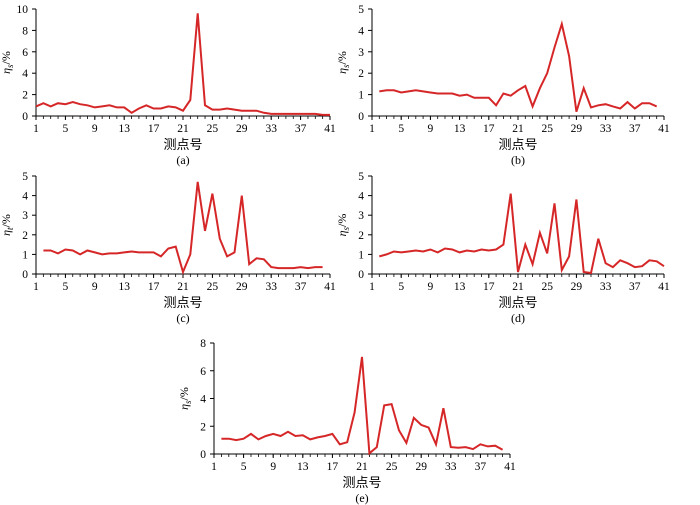  Describe the element at coordinates (10, 66) in the screenshot. I see `y-label-subscript: s` at that location.